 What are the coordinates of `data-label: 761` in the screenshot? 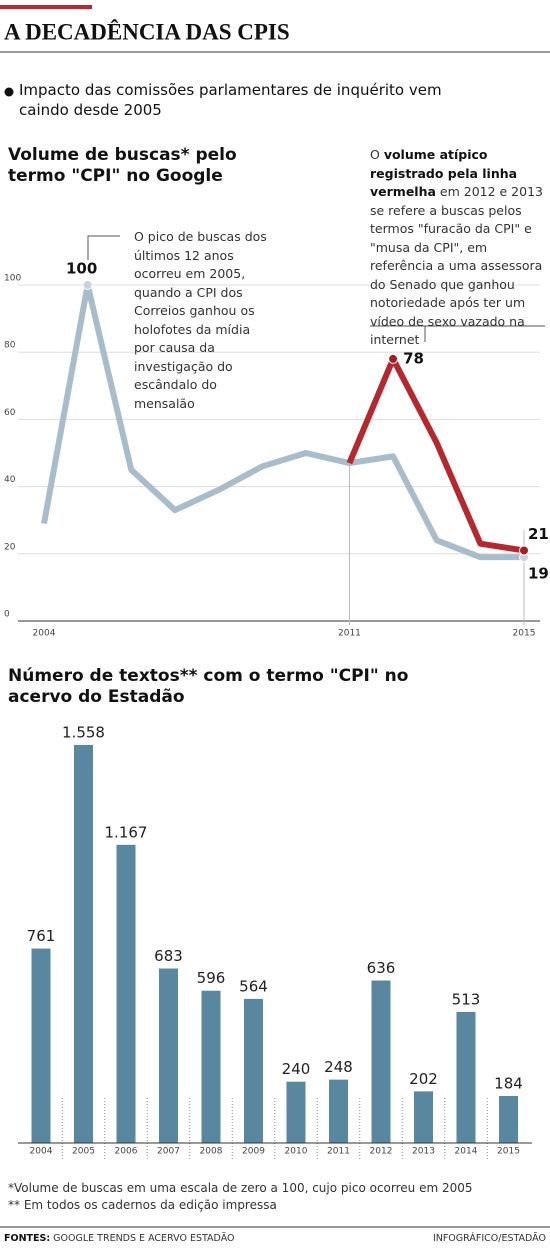 It's located at (41, 936).